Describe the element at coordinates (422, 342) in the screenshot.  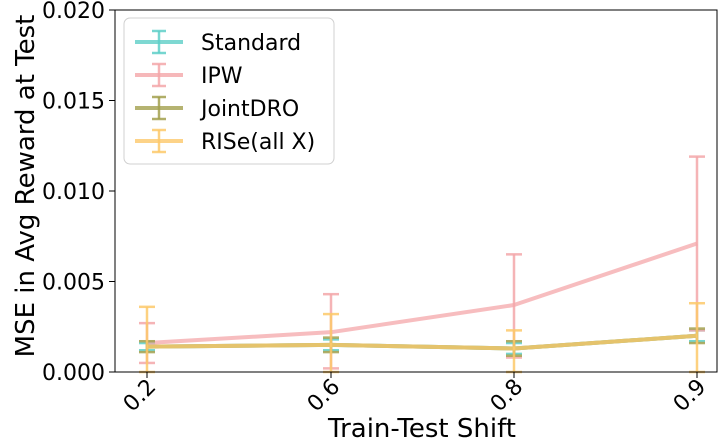
I see `series-line` at that location.